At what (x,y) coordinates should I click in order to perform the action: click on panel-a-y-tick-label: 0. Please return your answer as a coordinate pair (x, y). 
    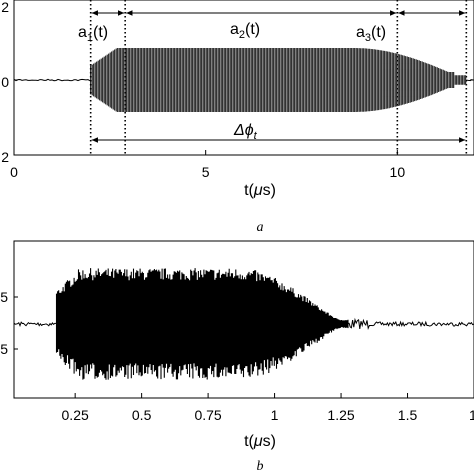
    Looking at the image, I should click on (5, 82).